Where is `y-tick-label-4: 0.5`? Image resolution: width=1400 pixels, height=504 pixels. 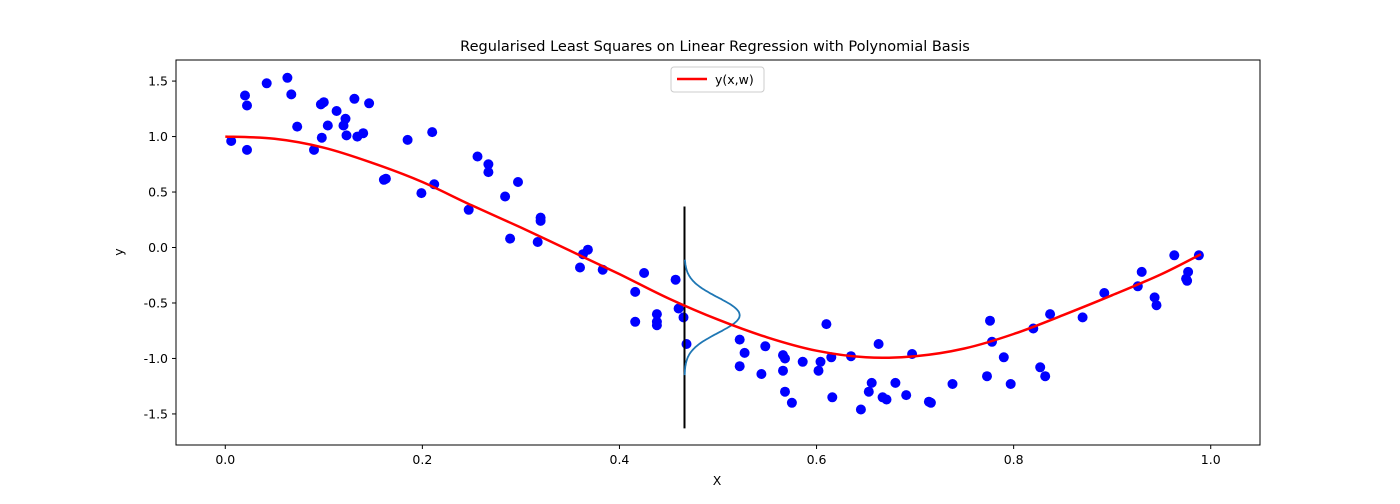
y-tick-label-4: 0.5 is located at coordinates (158, 192).